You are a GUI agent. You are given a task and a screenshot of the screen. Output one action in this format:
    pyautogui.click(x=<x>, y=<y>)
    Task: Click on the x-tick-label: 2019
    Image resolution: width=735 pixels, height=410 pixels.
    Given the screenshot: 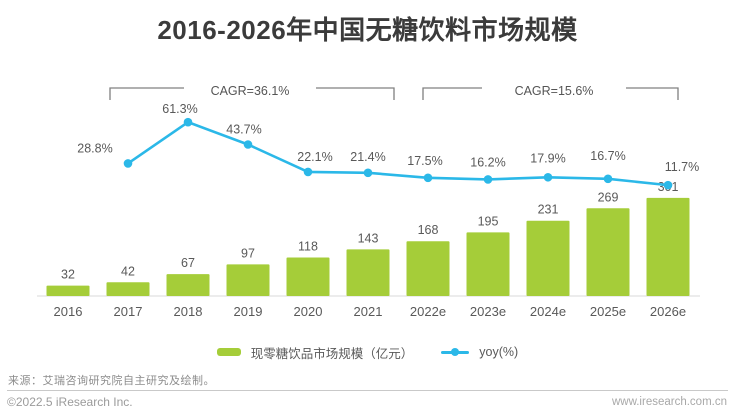 What is the action you would take?
    pyautogui.click(x=248, y=311)
    